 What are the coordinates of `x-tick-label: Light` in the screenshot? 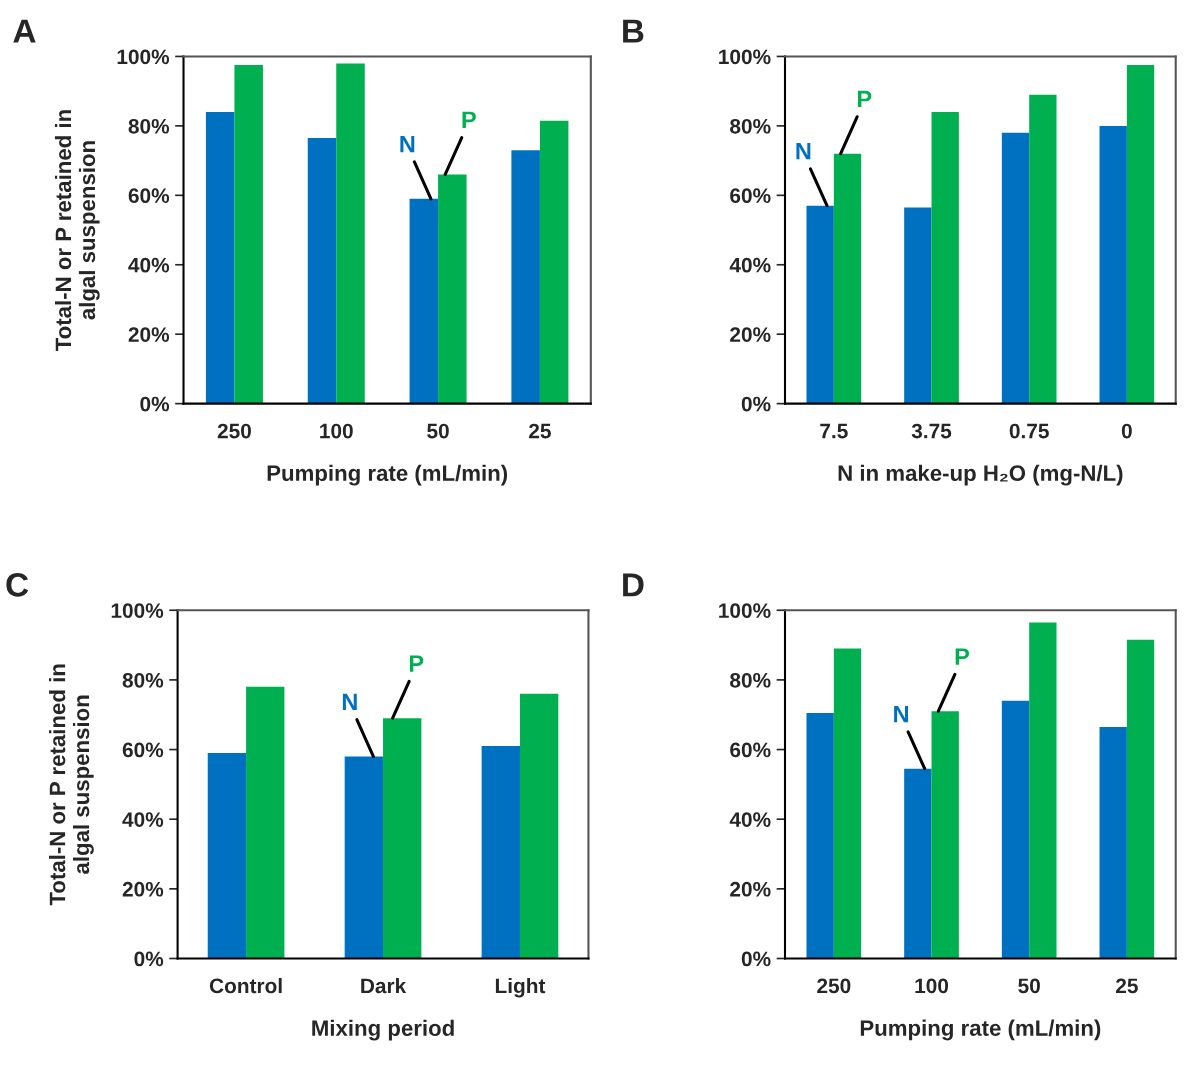 It's located at (520, 987).